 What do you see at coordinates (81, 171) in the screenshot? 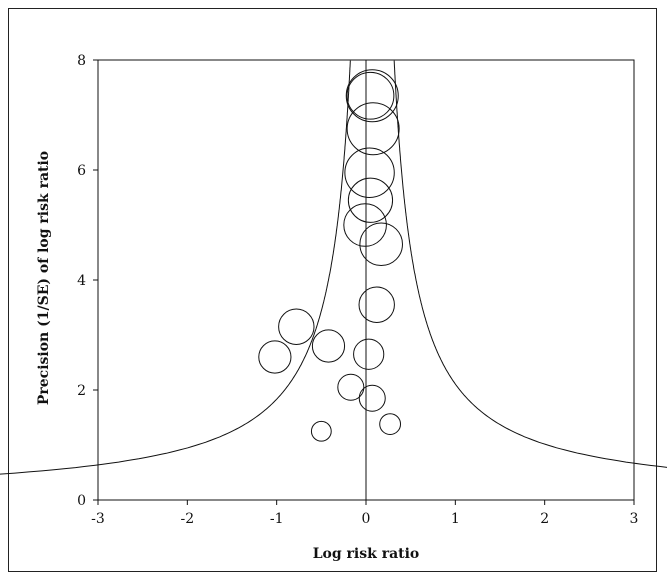
I see `y-tick-label: 6` at bounding box center [81, 171].